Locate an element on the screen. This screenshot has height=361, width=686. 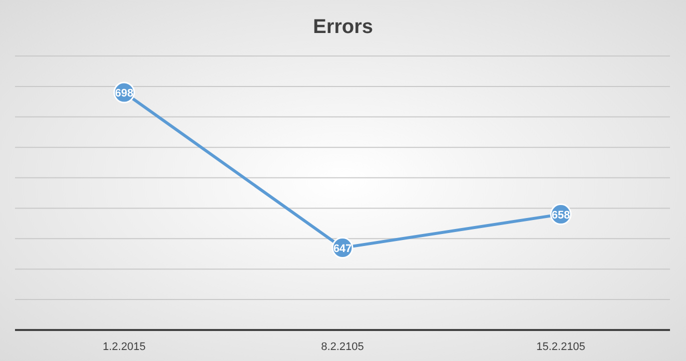
data-label: 658 is located at coordinates (561, 215).